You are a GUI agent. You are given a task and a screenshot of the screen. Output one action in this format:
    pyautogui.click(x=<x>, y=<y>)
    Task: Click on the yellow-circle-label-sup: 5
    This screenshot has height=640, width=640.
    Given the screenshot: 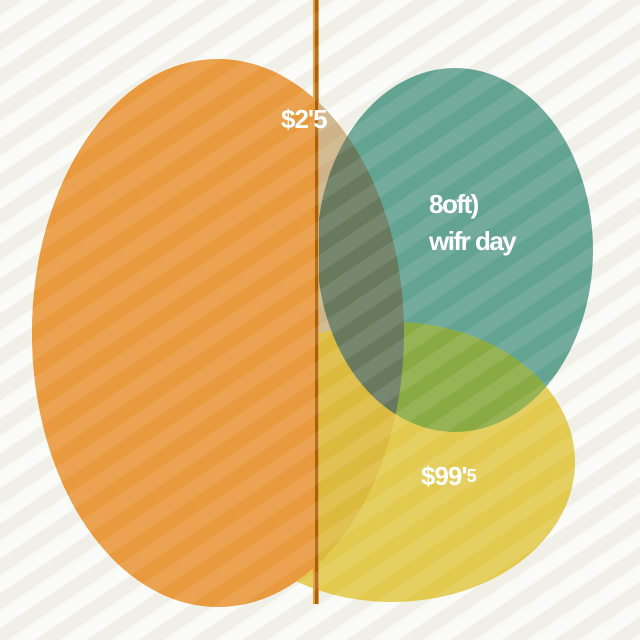 What is the action you would take?
    pyautogui.click(x=471, y=476)
    